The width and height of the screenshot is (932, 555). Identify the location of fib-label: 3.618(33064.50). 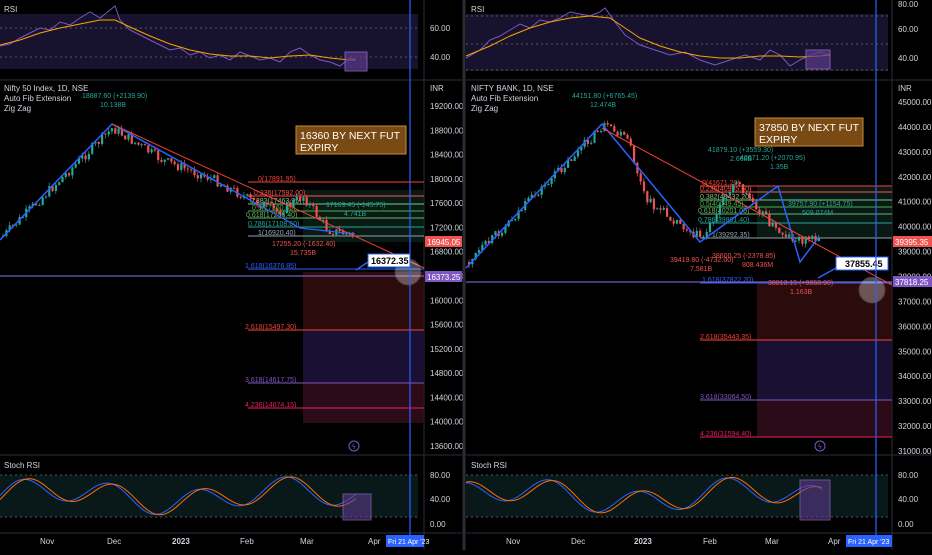
(725, 397).